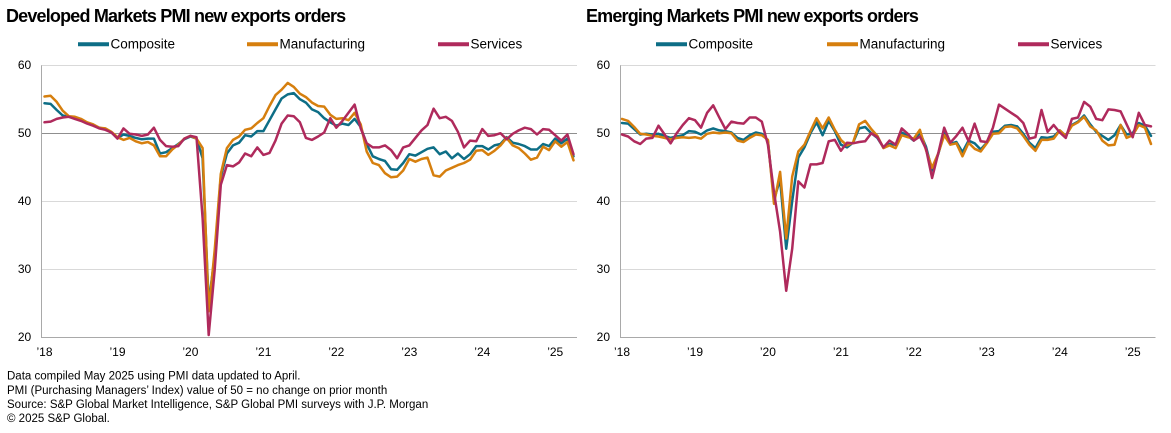  What do you see at coordinates (176, 16) in the screenshot?
I see `svg-text:Developed Markets PMI new expo: Developed Markets PMI new exports orders` at bounding box center [176, 16].